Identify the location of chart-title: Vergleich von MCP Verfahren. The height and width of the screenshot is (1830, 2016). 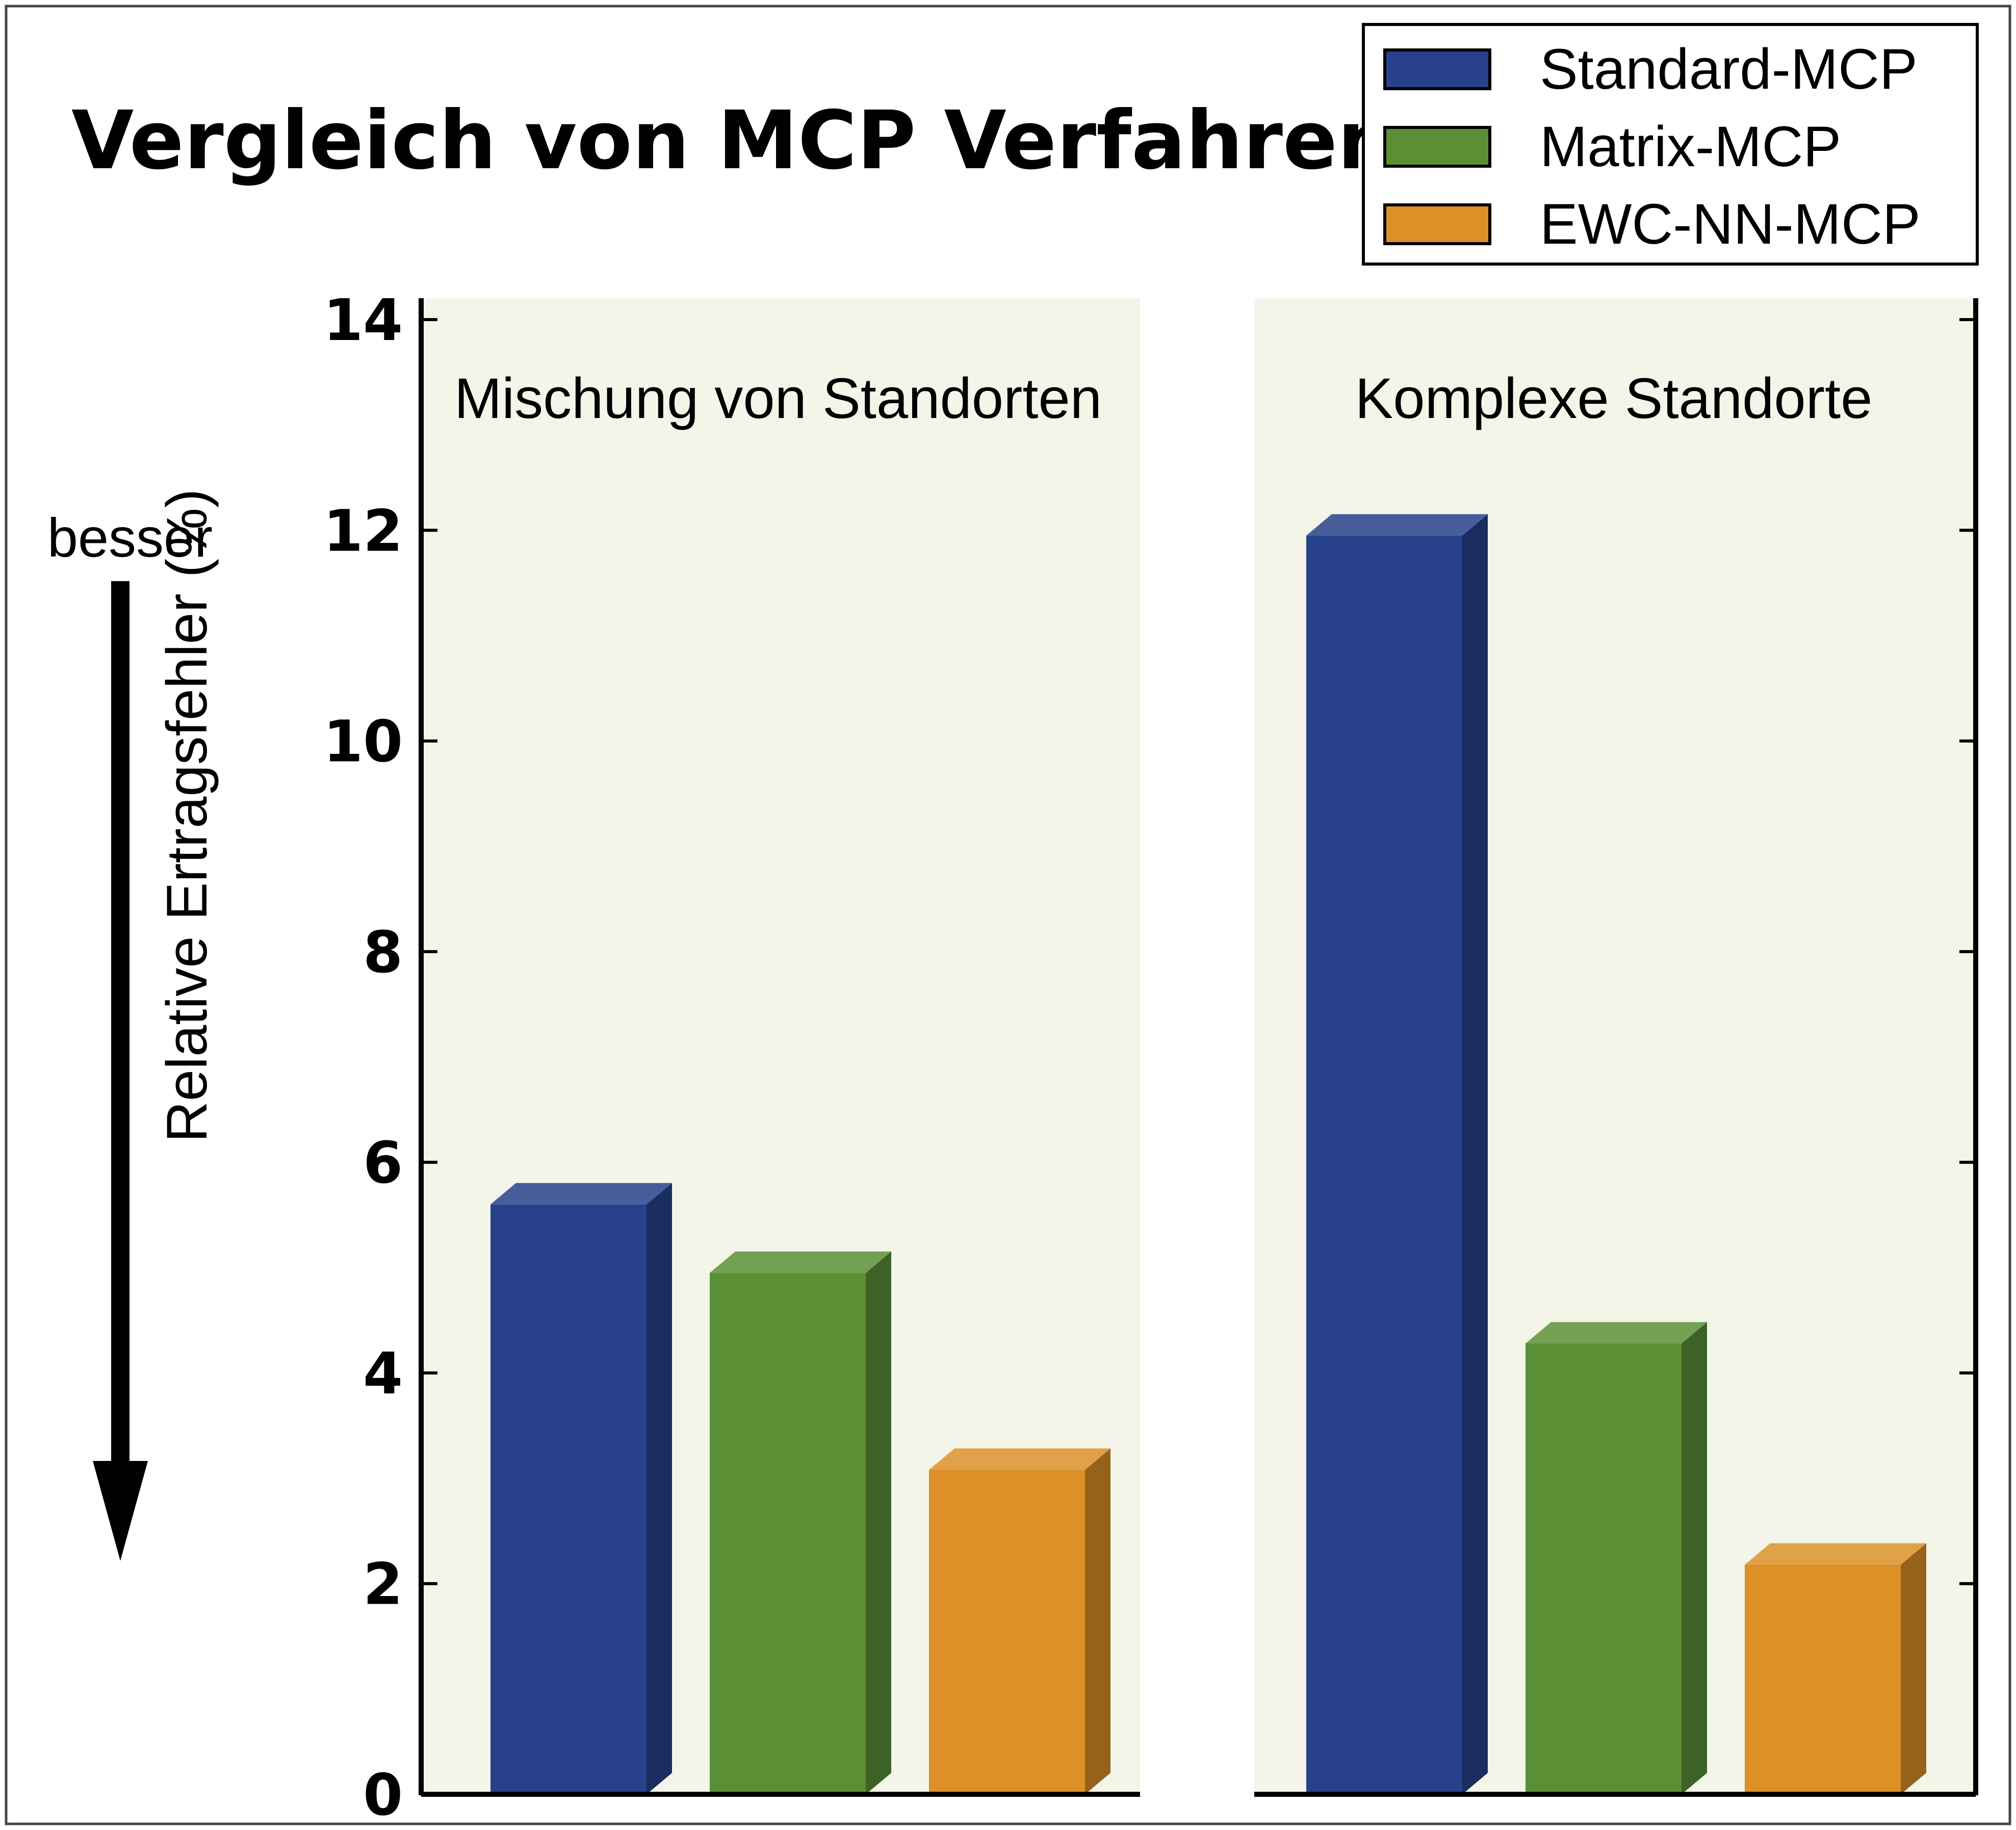
(733, 141).